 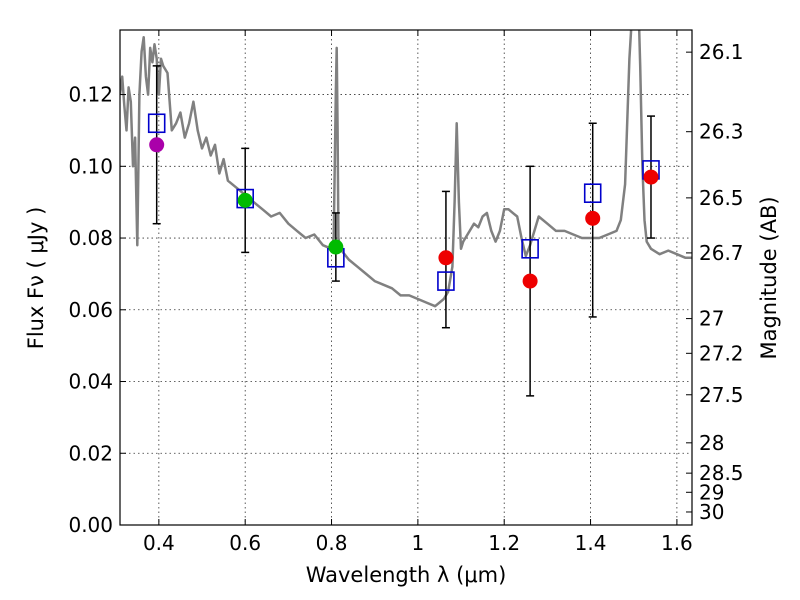 I want to click on y2-axis-title: Magnitude (AB), so click(x=769, y=277).